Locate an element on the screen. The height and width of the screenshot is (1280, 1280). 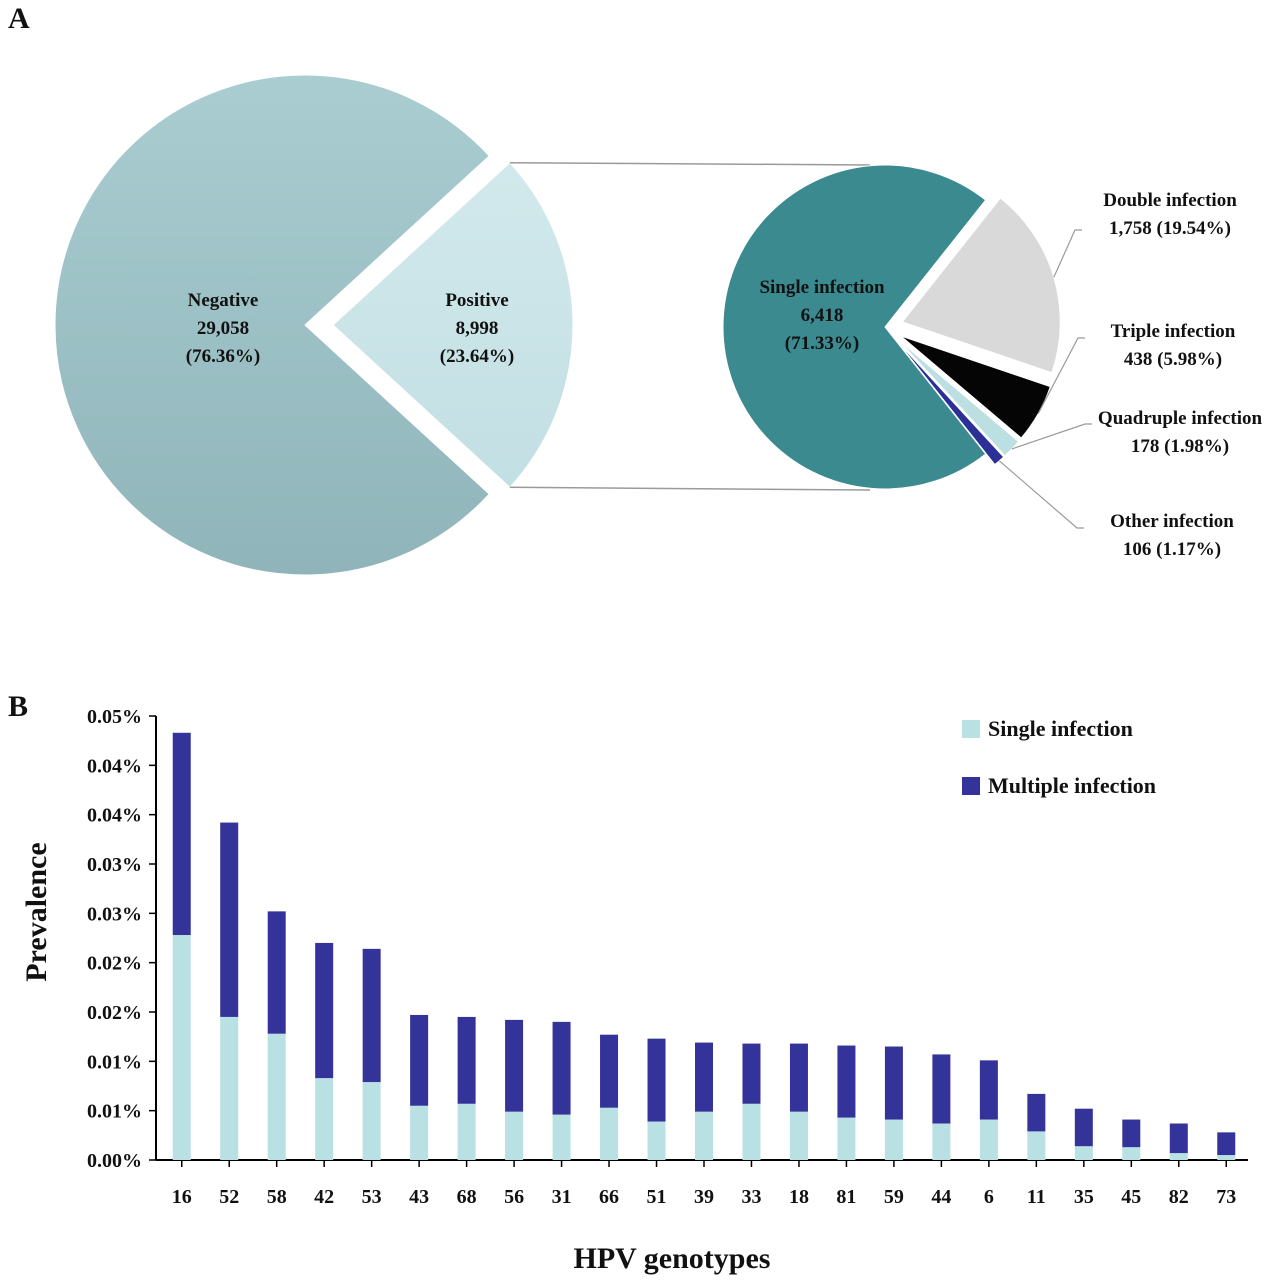
leader-line-double-infection is located at coordinates (1067, 253).